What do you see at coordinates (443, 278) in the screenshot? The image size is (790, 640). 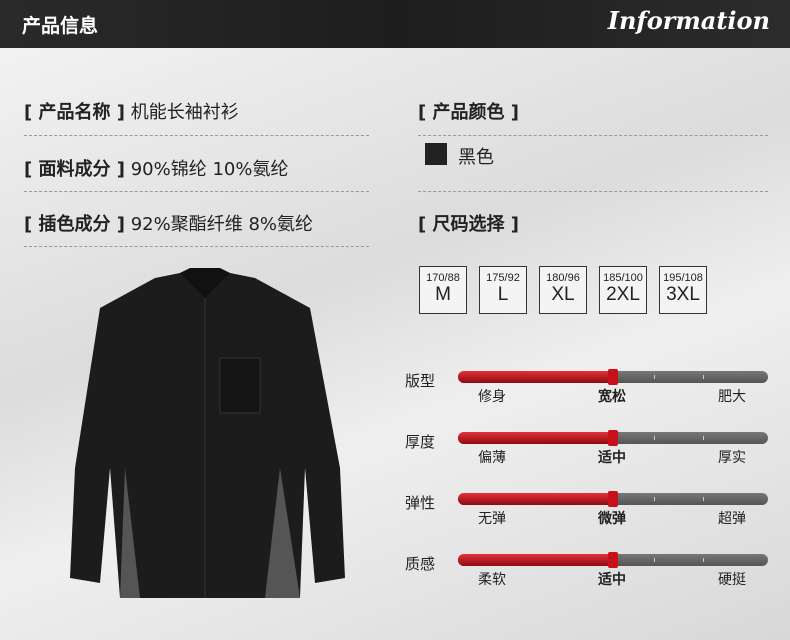 I see `size-spec: 170/88` at bounding box center [443, 278].